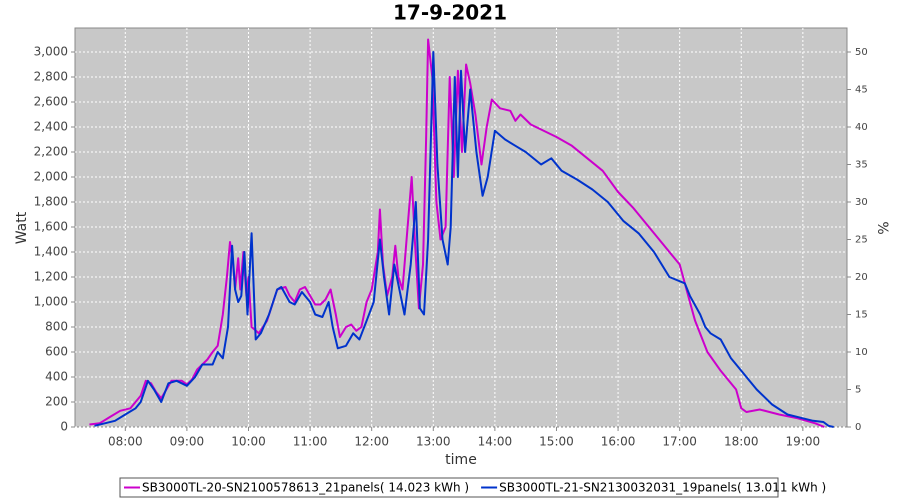 Image resolution: width=900 pixels, height=504 pixels. What do you see at coordinates (187, 442) in the screenshot?
I see `x-tick-label: 09:00` at bounding box center [187, 442].